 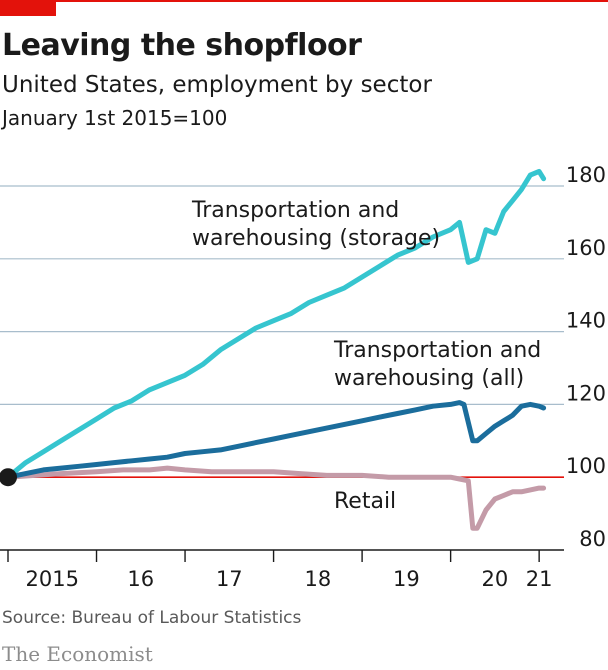 What do you see at coordinates (317, 579) in the screenshot?
I see `x-tick-label-2018: 18` at bounding box center [317, 579].